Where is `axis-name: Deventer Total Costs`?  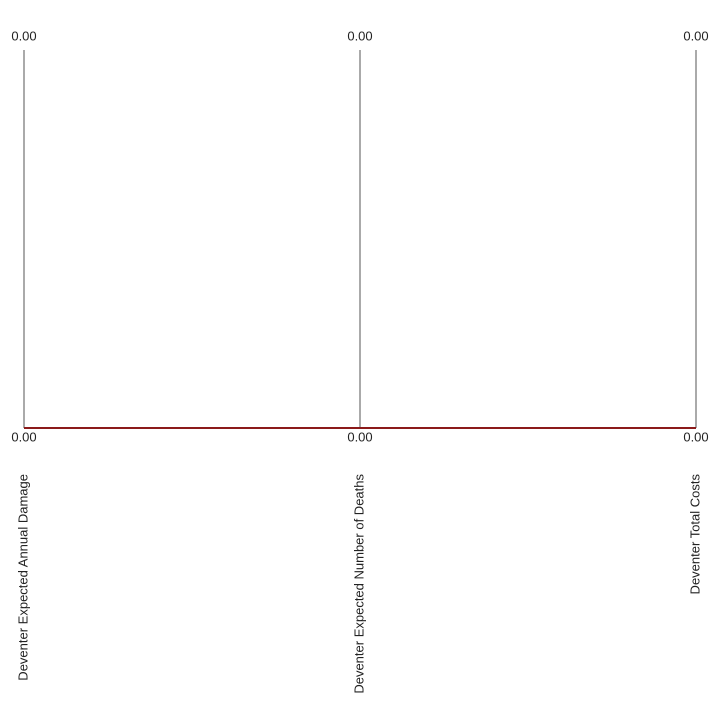
axis-name: Deventer Total Costs is located at coordinates (694, 534).